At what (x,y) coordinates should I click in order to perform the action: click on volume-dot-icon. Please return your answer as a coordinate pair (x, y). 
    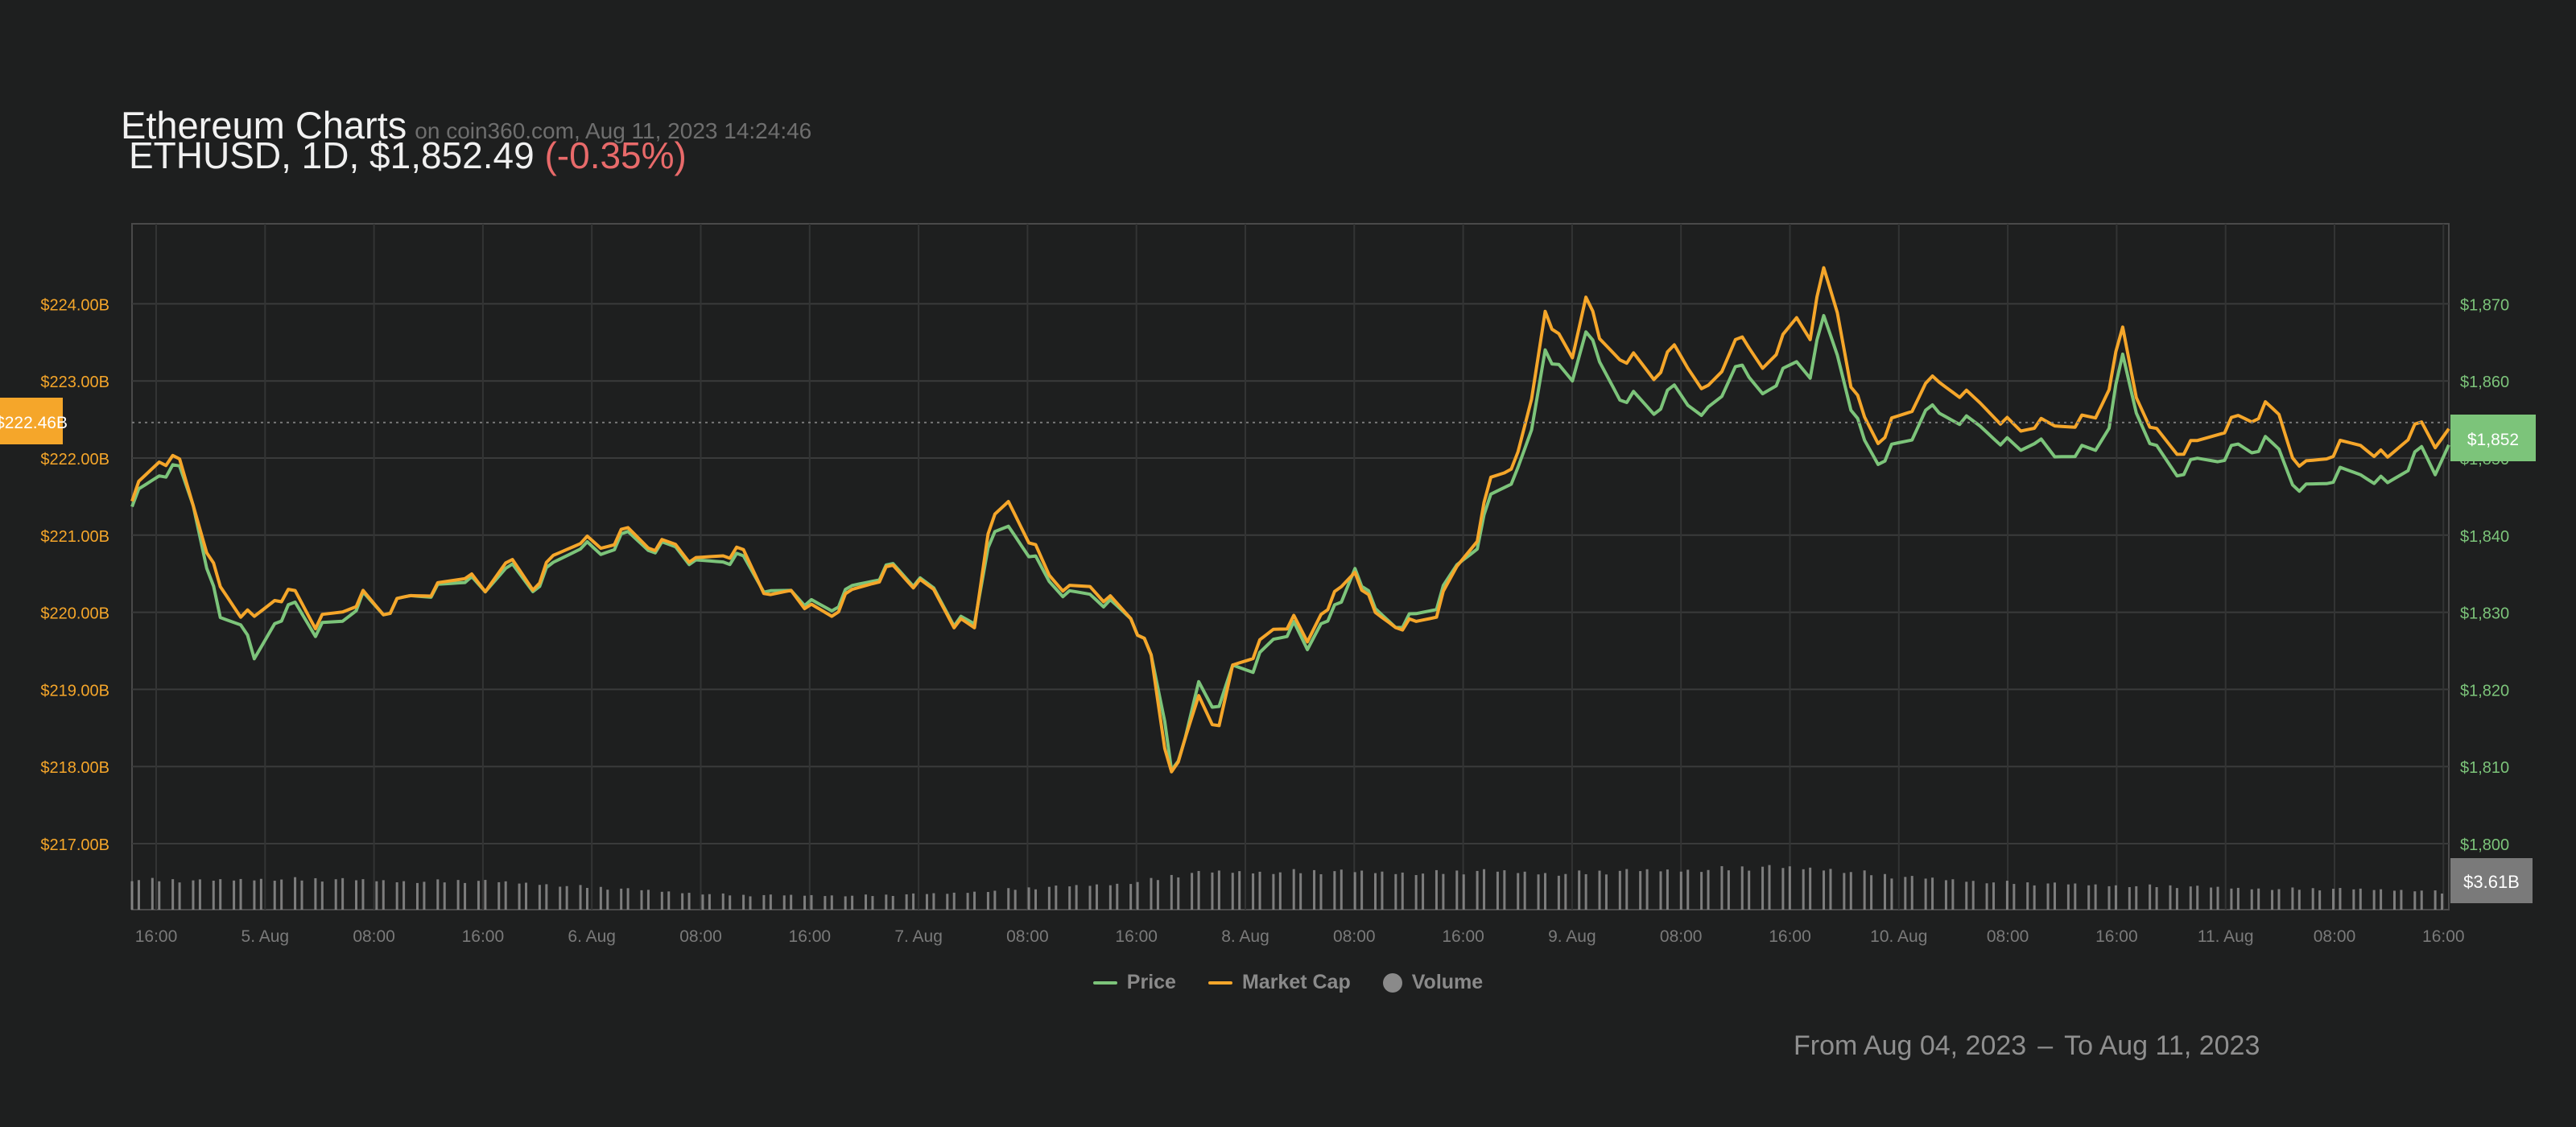
    Looking at the image, I should click on (1392, 982).